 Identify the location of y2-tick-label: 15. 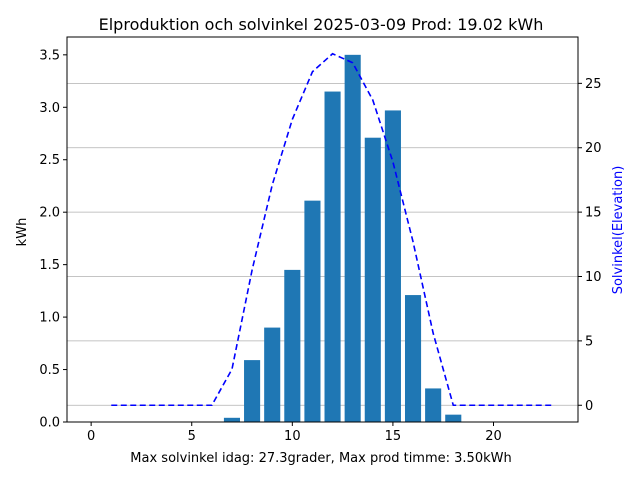
(593, 213).